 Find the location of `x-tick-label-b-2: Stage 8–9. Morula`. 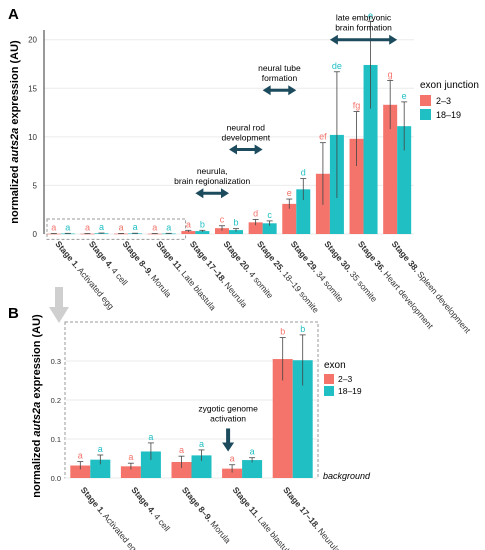

x-tick-label-b-2: Stage 8–9. Morula is located at coordinates (206, 515).